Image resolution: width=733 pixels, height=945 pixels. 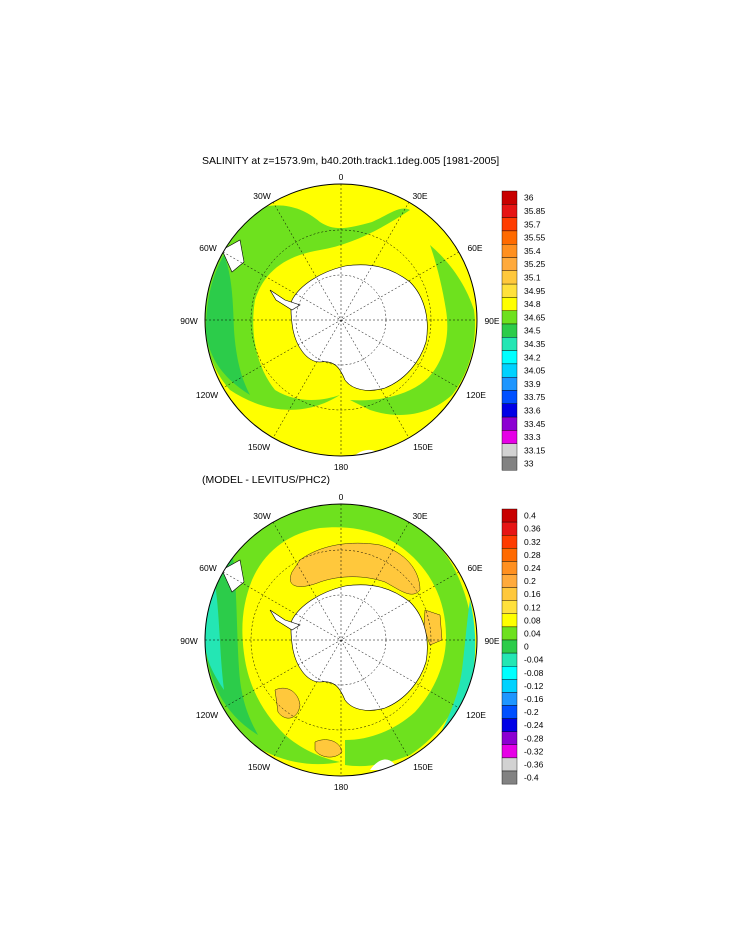 What do you see at coordinates (419, 196) in the screenshot?
I see `lon-label-30e: 30E` at bounding box center [419, 196].